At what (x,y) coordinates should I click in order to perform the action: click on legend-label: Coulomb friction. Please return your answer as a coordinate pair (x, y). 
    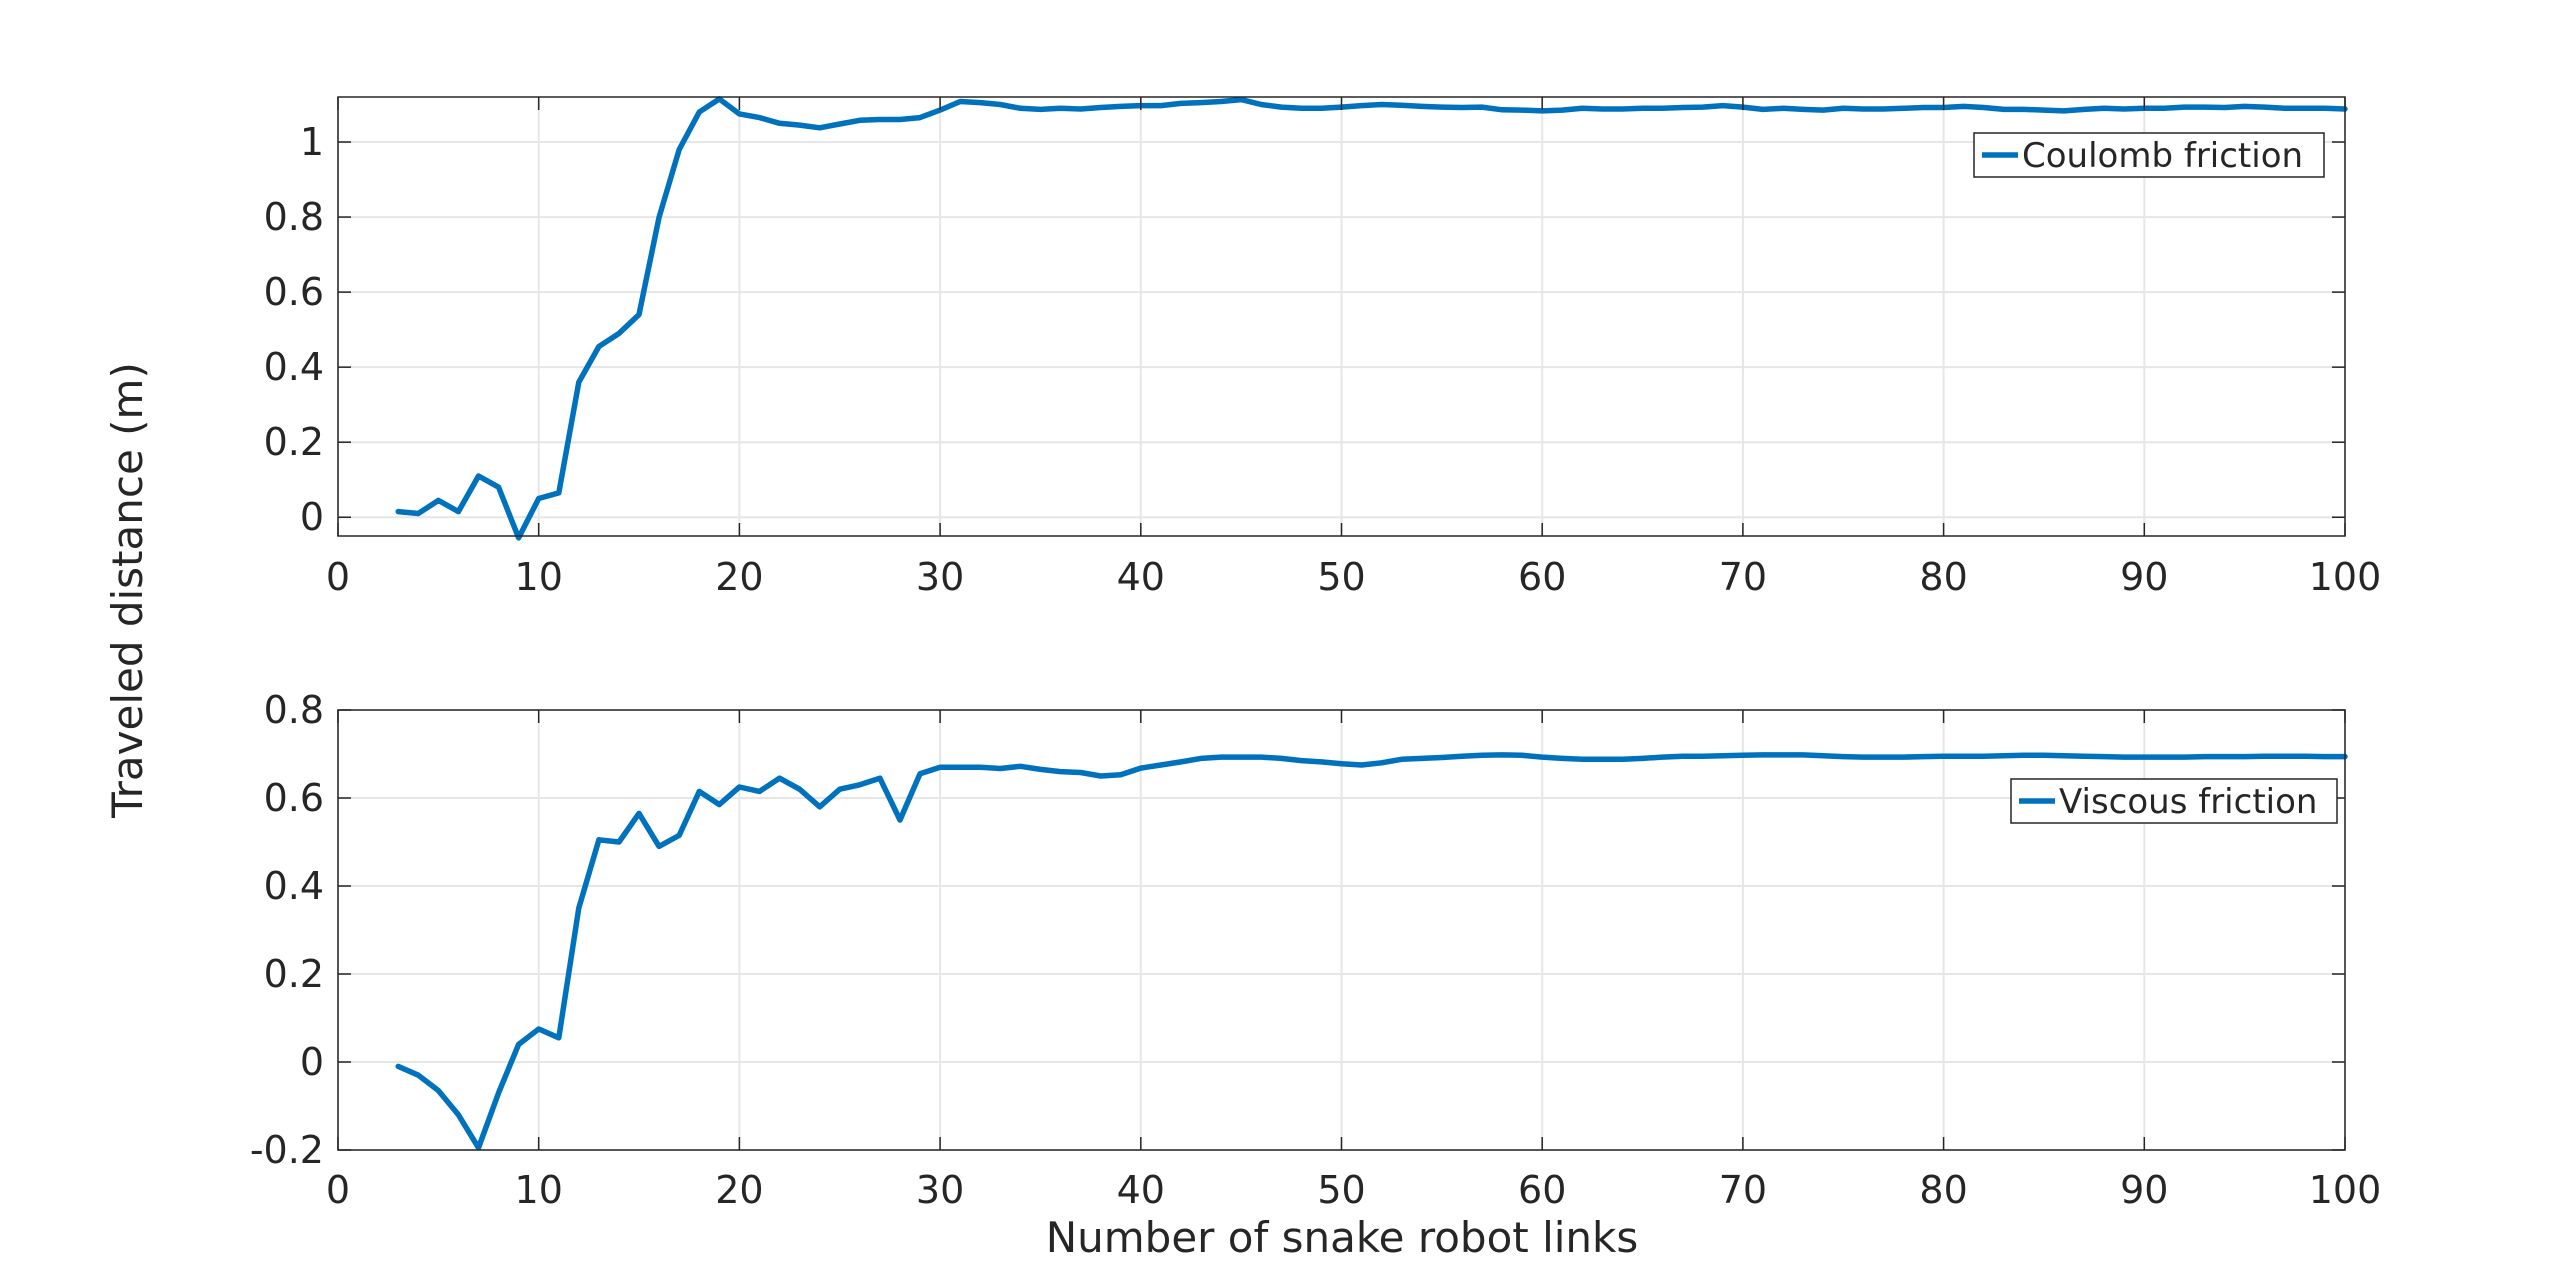
    Looking at the image, I should click on (2162, 156).